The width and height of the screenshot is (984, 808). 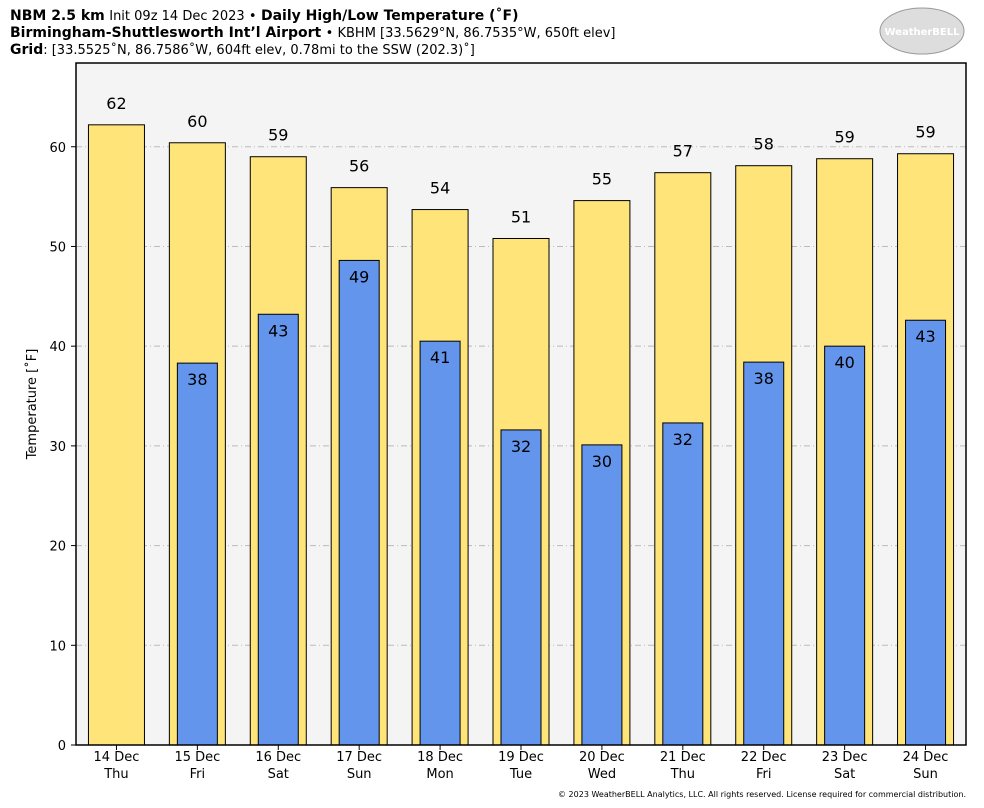 What do you see at coordinates (57, 646) in the screenshot?
I see `y-tick-label: 10` at bounding box center [57, 646].